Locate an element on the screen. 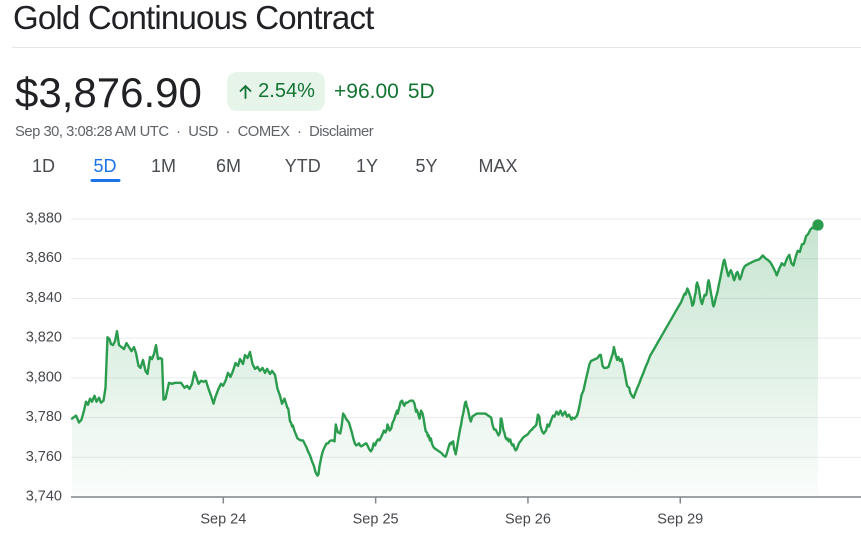 The image size is (861, 549). time-range-tabs: 1D 5D 1M 6M YTD 1Y 5Y MAX is located at coordinates (430, 167).